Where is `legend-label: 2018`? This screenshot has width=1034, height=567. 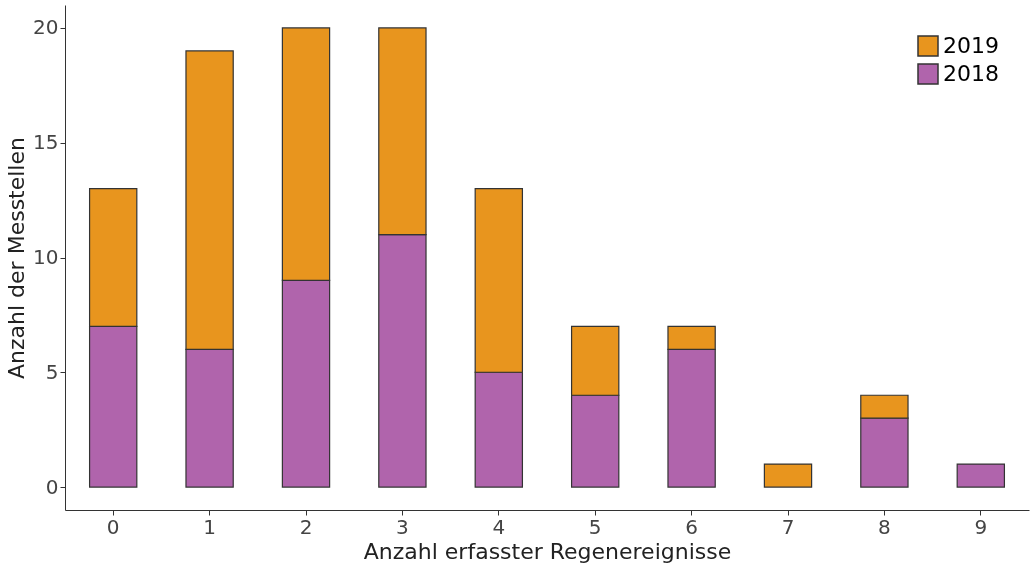 legend-label: 2018 is located at coordinates (971, 73).